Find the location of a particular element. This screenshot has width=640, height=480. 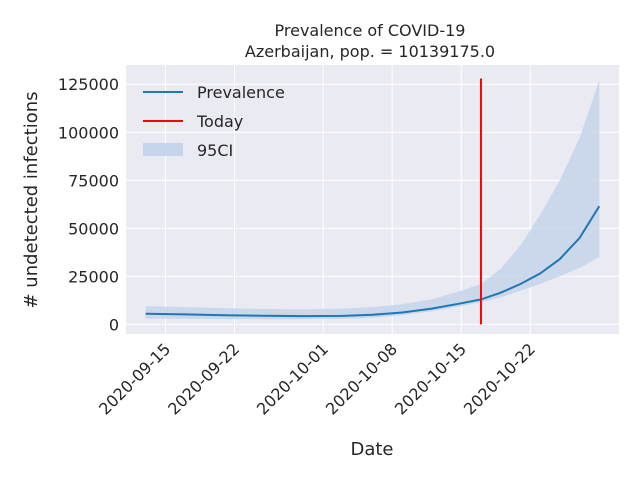

chart-subtitle: Azerbaijan, pop. = 10139175.0 is located at coordinates (370, 51).